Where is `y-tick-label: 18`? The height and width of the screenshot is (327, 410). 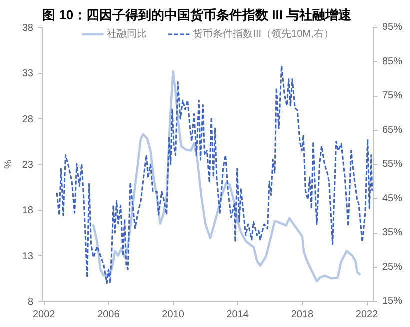 y-tick-label: 18 is located at coordinates (28, 211).